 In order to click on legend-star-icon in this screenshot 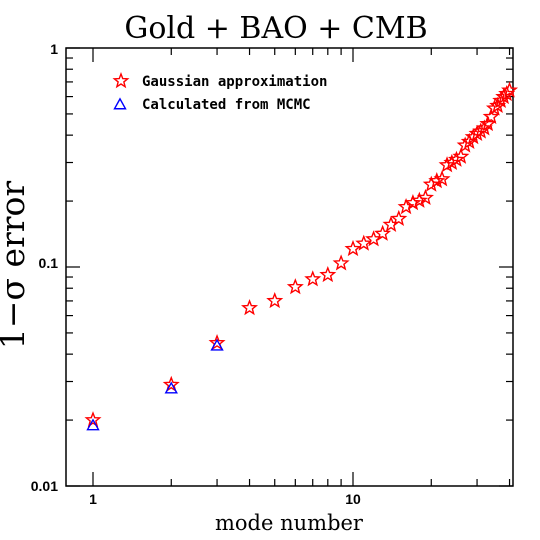, I will do `click(121, 80)`.